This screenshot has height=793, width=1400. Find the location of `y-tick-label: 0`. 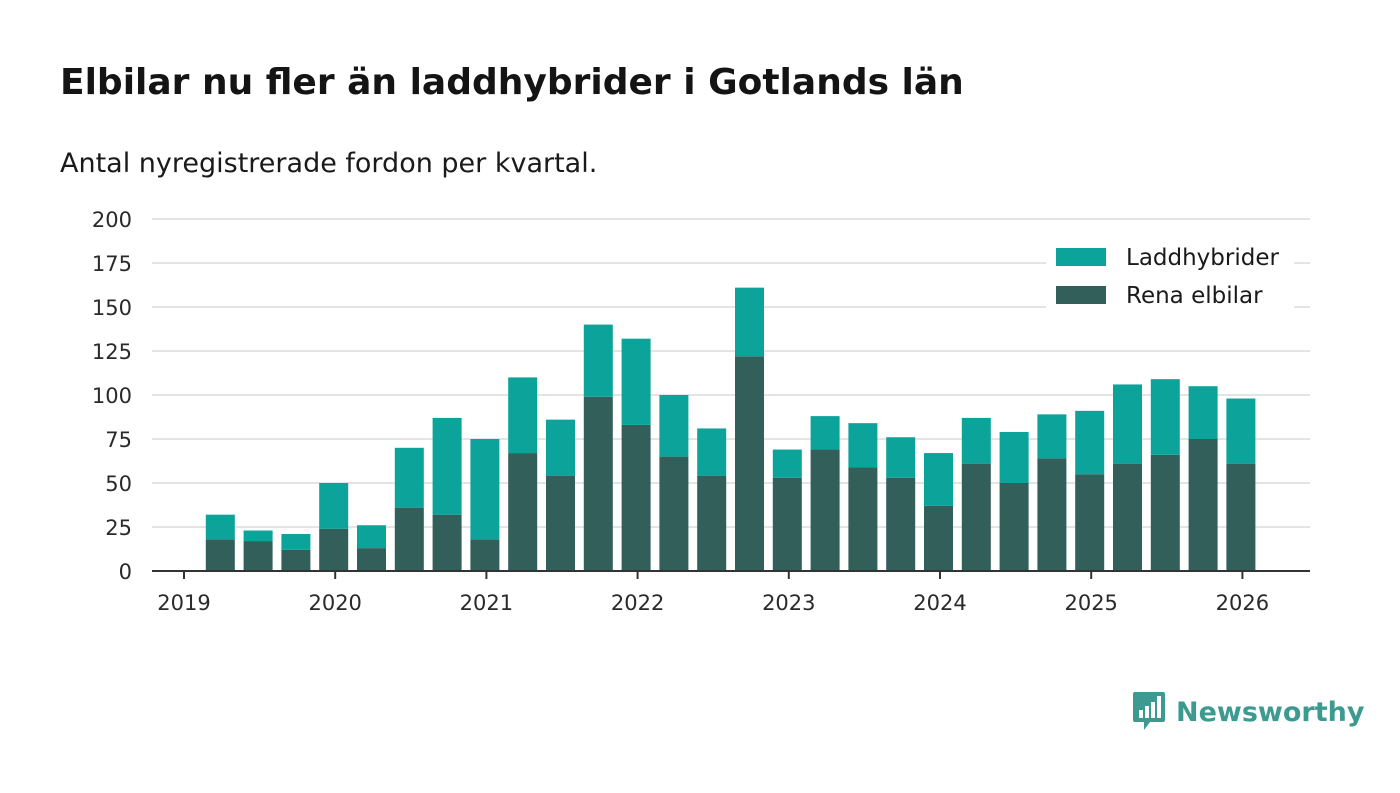

y-tick-label: 0 is located at coordinates (125, 572).